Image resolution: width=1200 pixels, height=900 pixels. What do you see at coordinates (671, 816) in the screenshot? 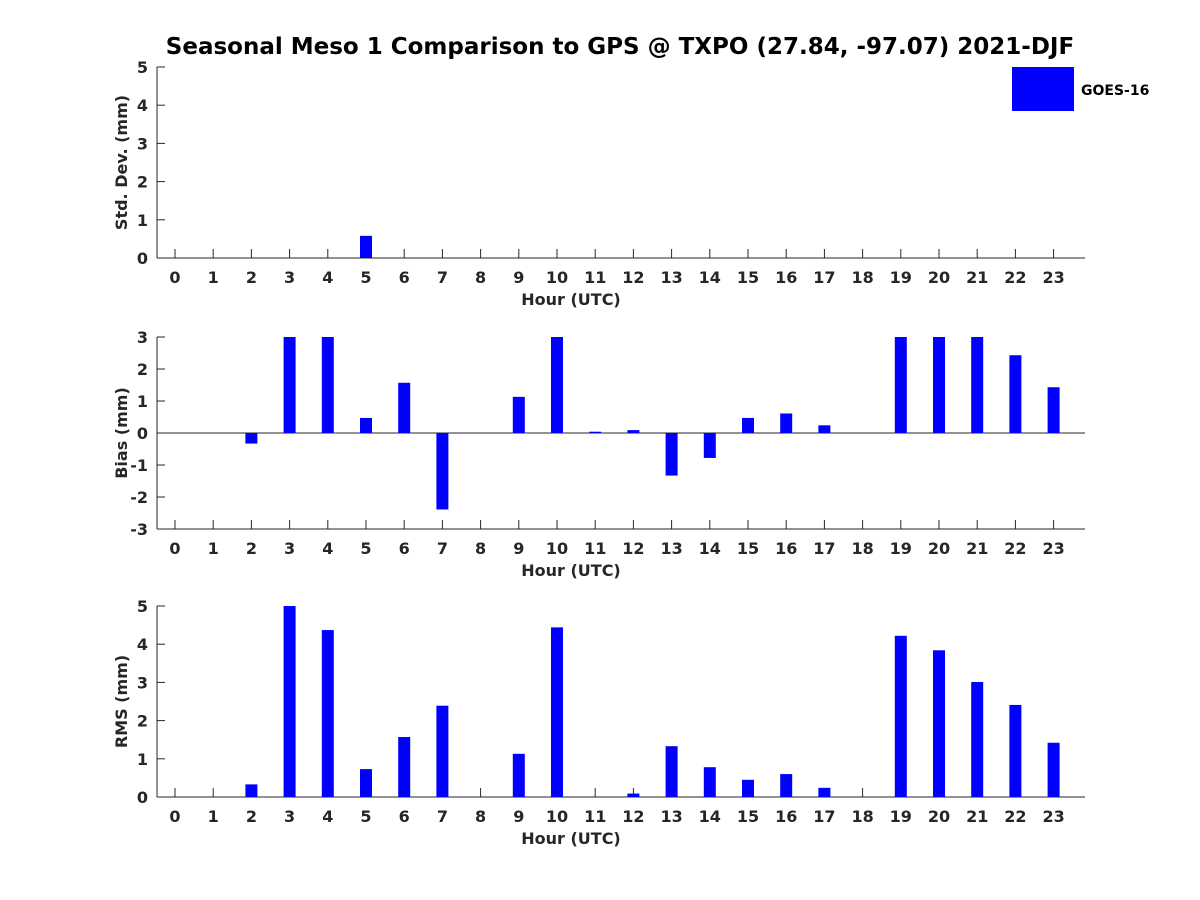
I see `rms-x-tick-label: 13` at bounding box center [671, 816].